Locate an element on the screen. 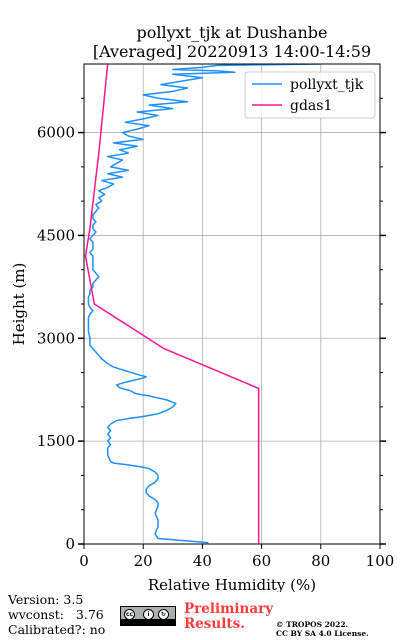  preliminary-line-2: Results. is located at coordinates (214, 624).